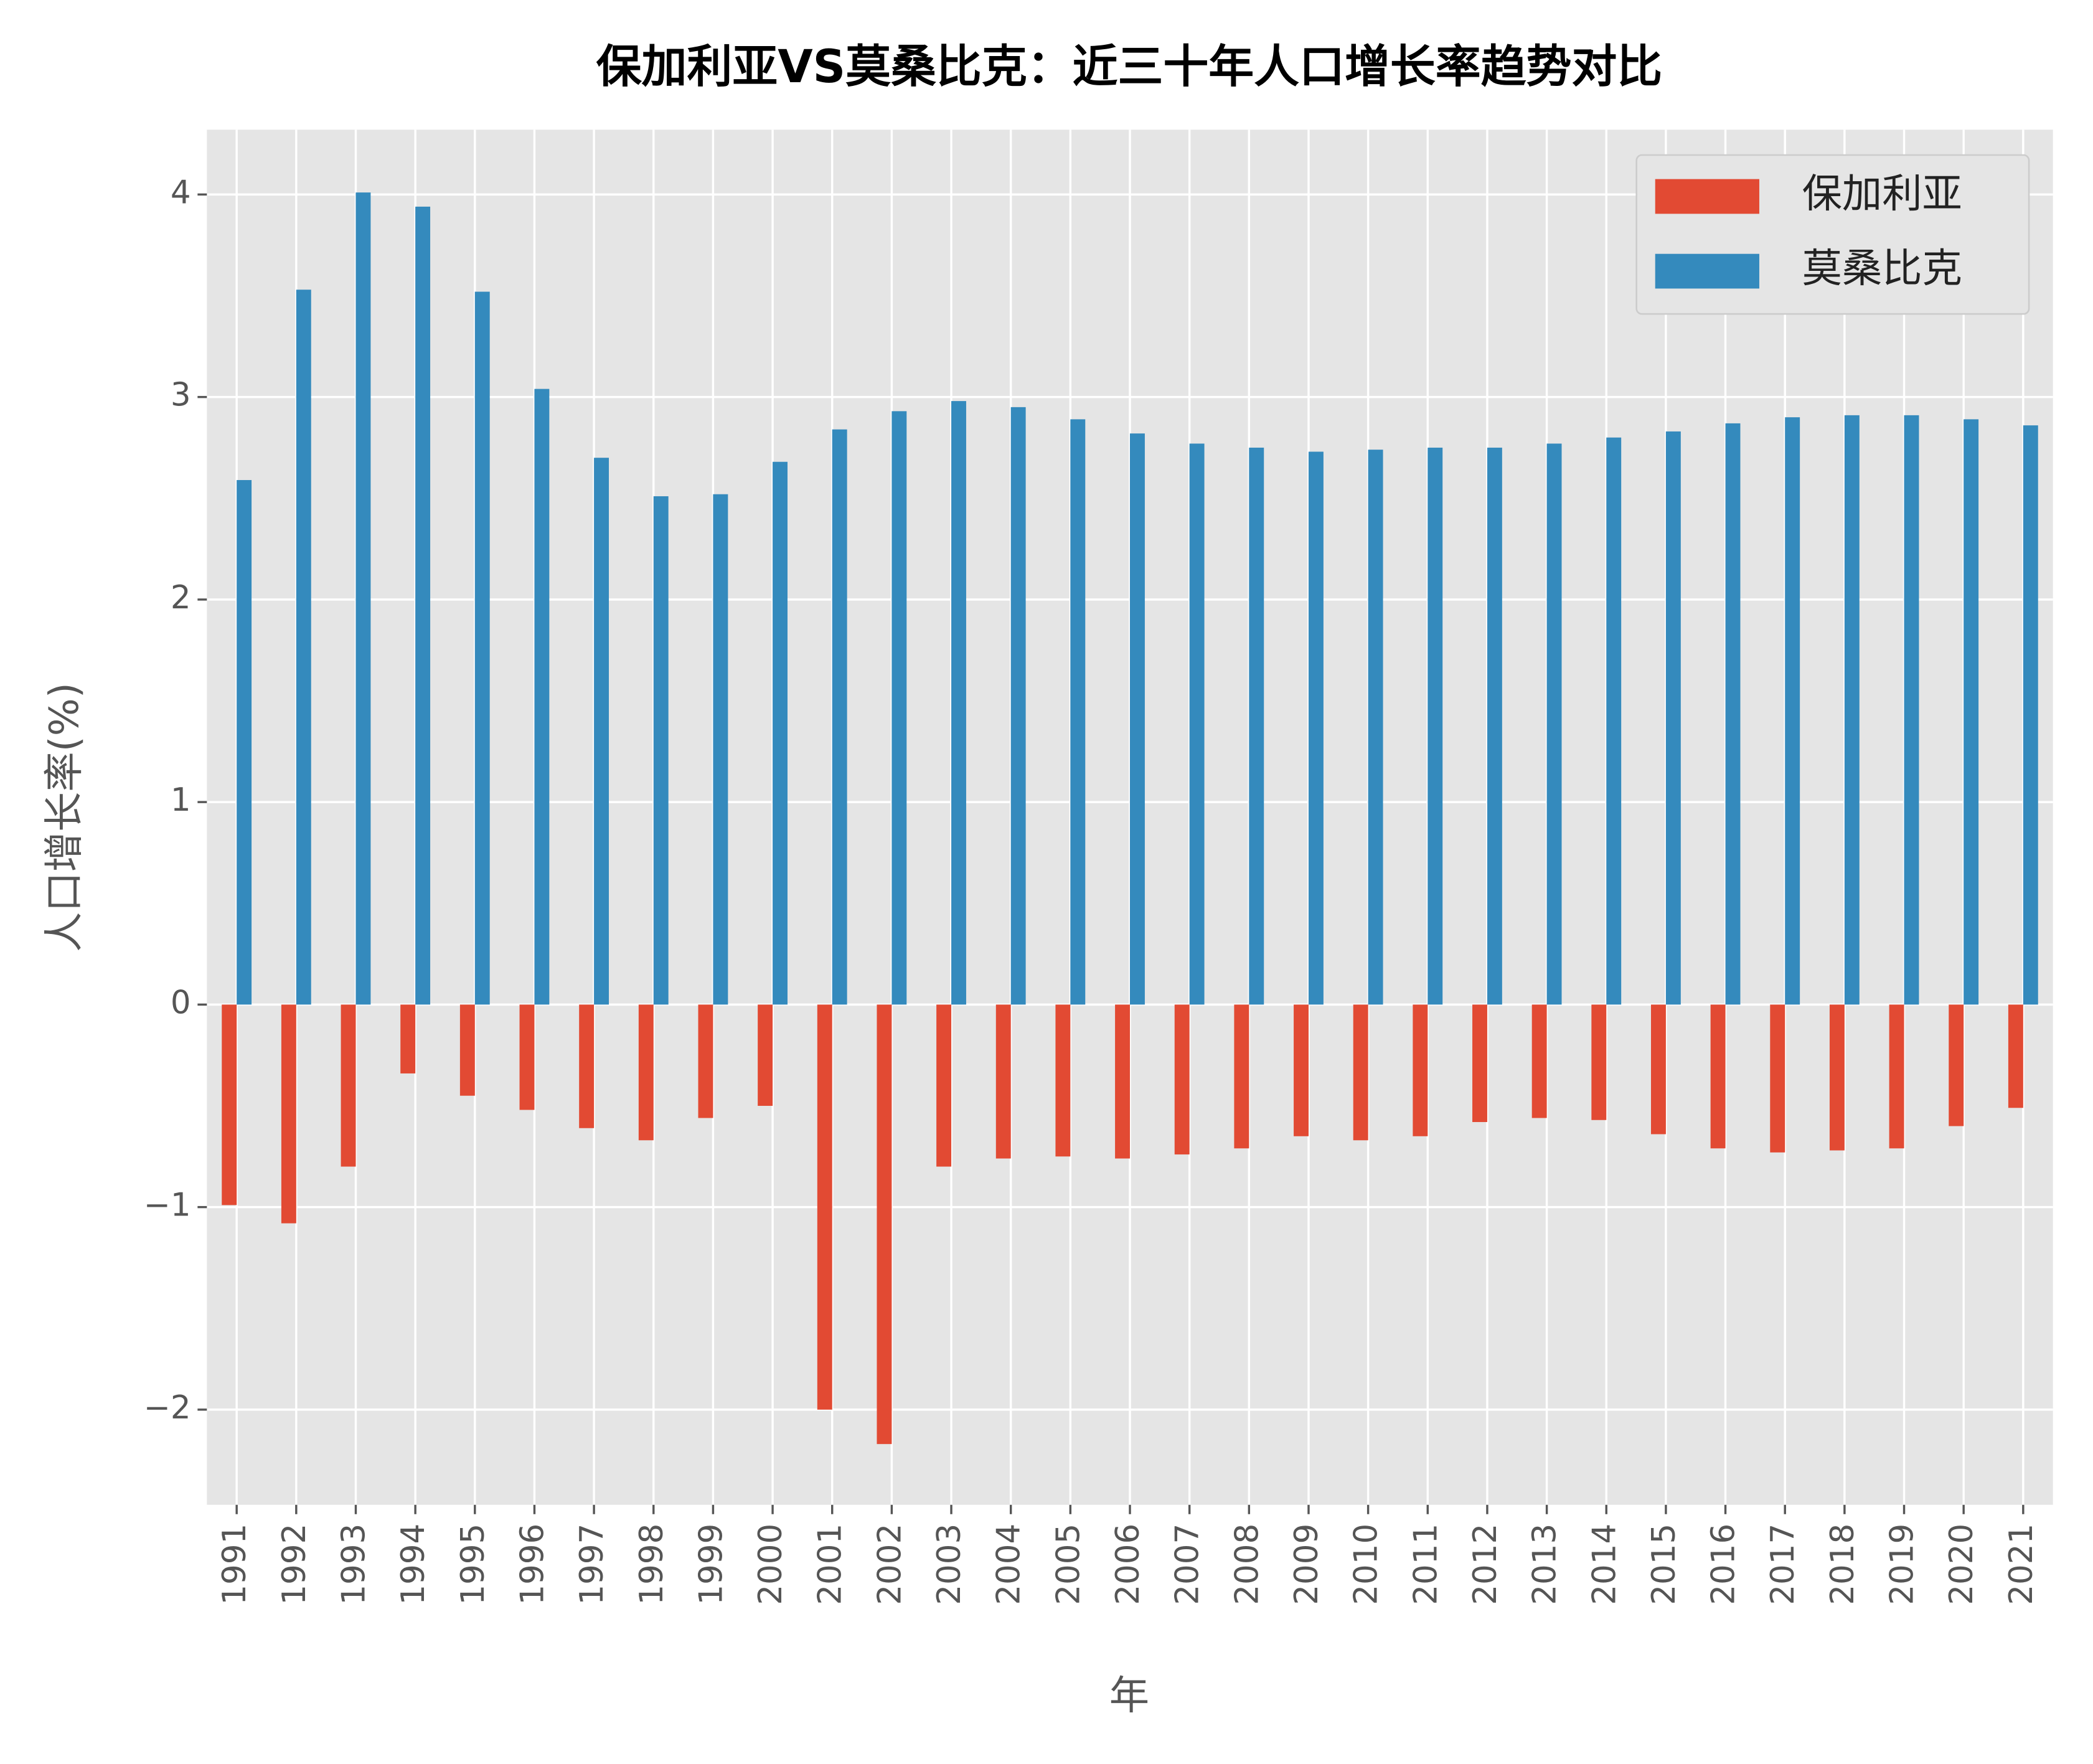  Describe the element at coordinates (353, 1565) in the screenshot. I see `x-tick-label: 1993` at that location.